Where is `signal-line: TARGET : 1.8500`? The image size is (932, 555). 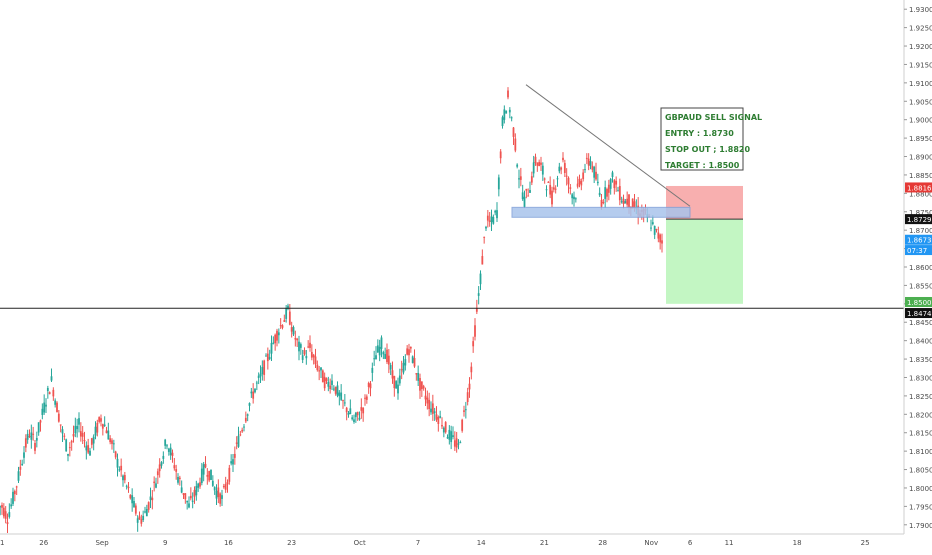
signal-line: TARGET : 1.8500 is located at coordinates (702, 165).